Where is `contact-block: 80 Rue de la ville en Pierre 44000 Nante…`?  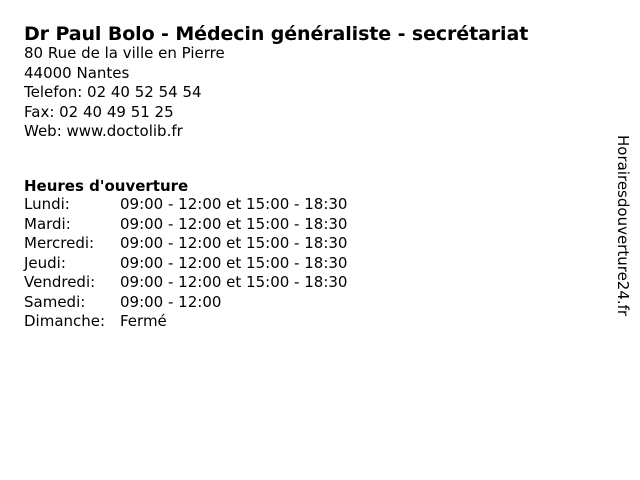 contact-block: 80 Rue de la ville en Pierre 44000 Nante… is located at coordinates (124, 93).